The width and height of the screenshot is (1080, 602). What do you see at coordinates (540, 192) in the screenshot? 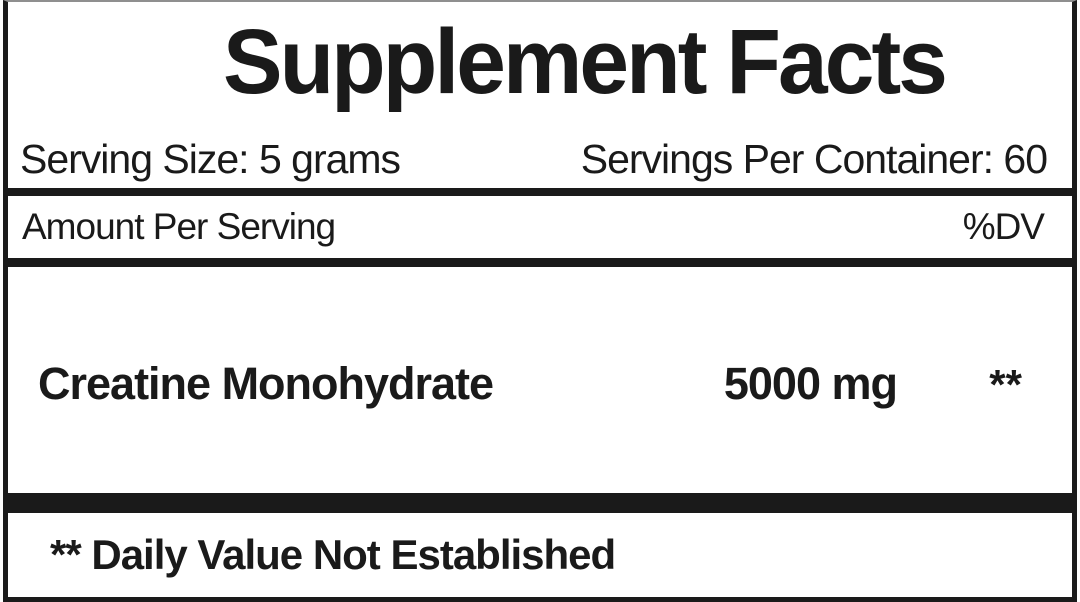
I see `divider-thin` at bounding box center [540, 192].